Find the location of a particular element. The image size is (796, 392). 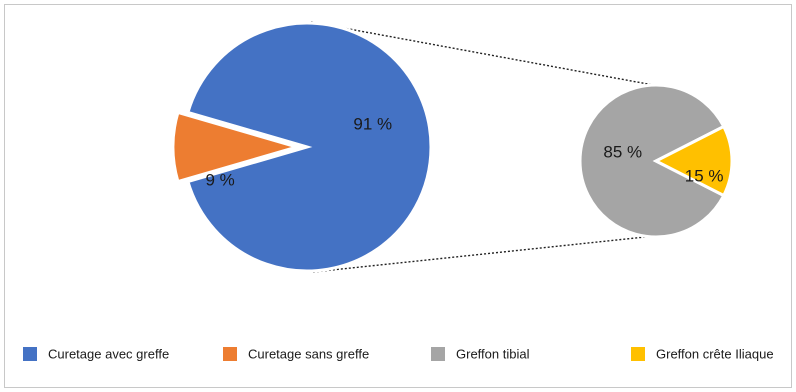

legend-item-curetage-avec-greffe: Curetage avec greffe is located at coordinates (96, 353).